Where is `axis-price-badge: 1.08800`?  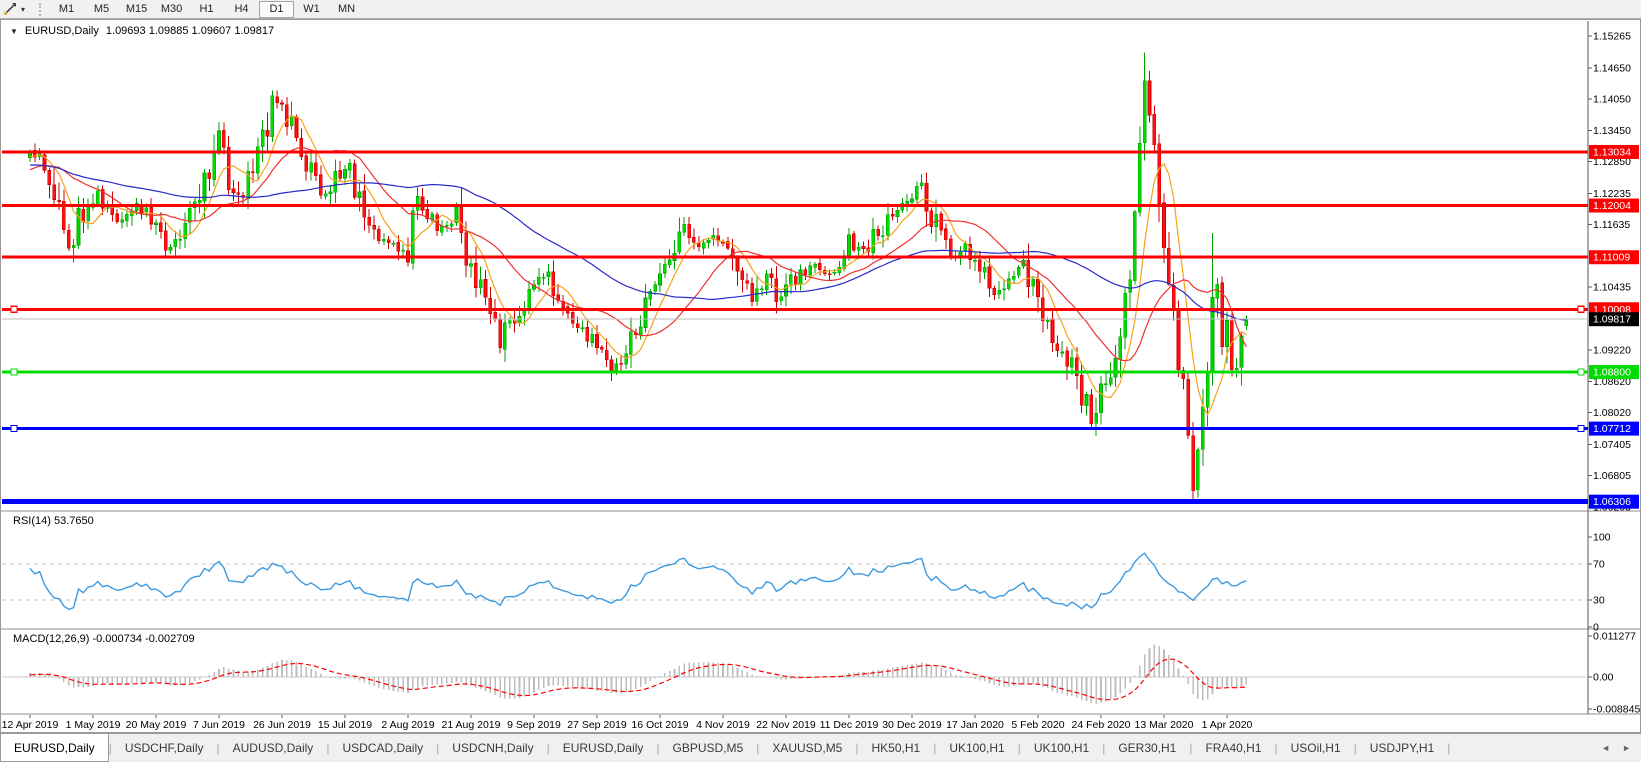
axis-price-badge: 1.08800 is located at coordinates (1614, 372).